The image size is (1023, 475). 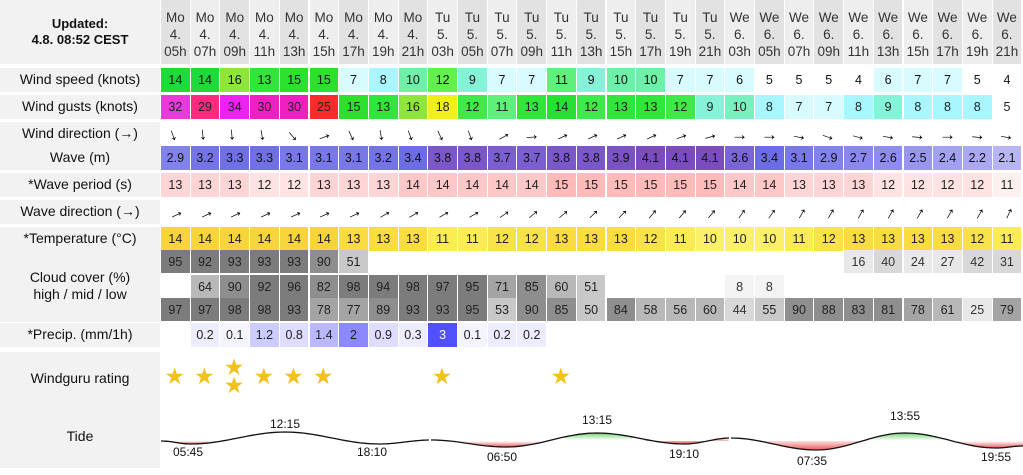 What do you see at coordinates (294, 261) in the screenshot?
I see `cloud-high-cell: 93` at bounding box center [294, 261].